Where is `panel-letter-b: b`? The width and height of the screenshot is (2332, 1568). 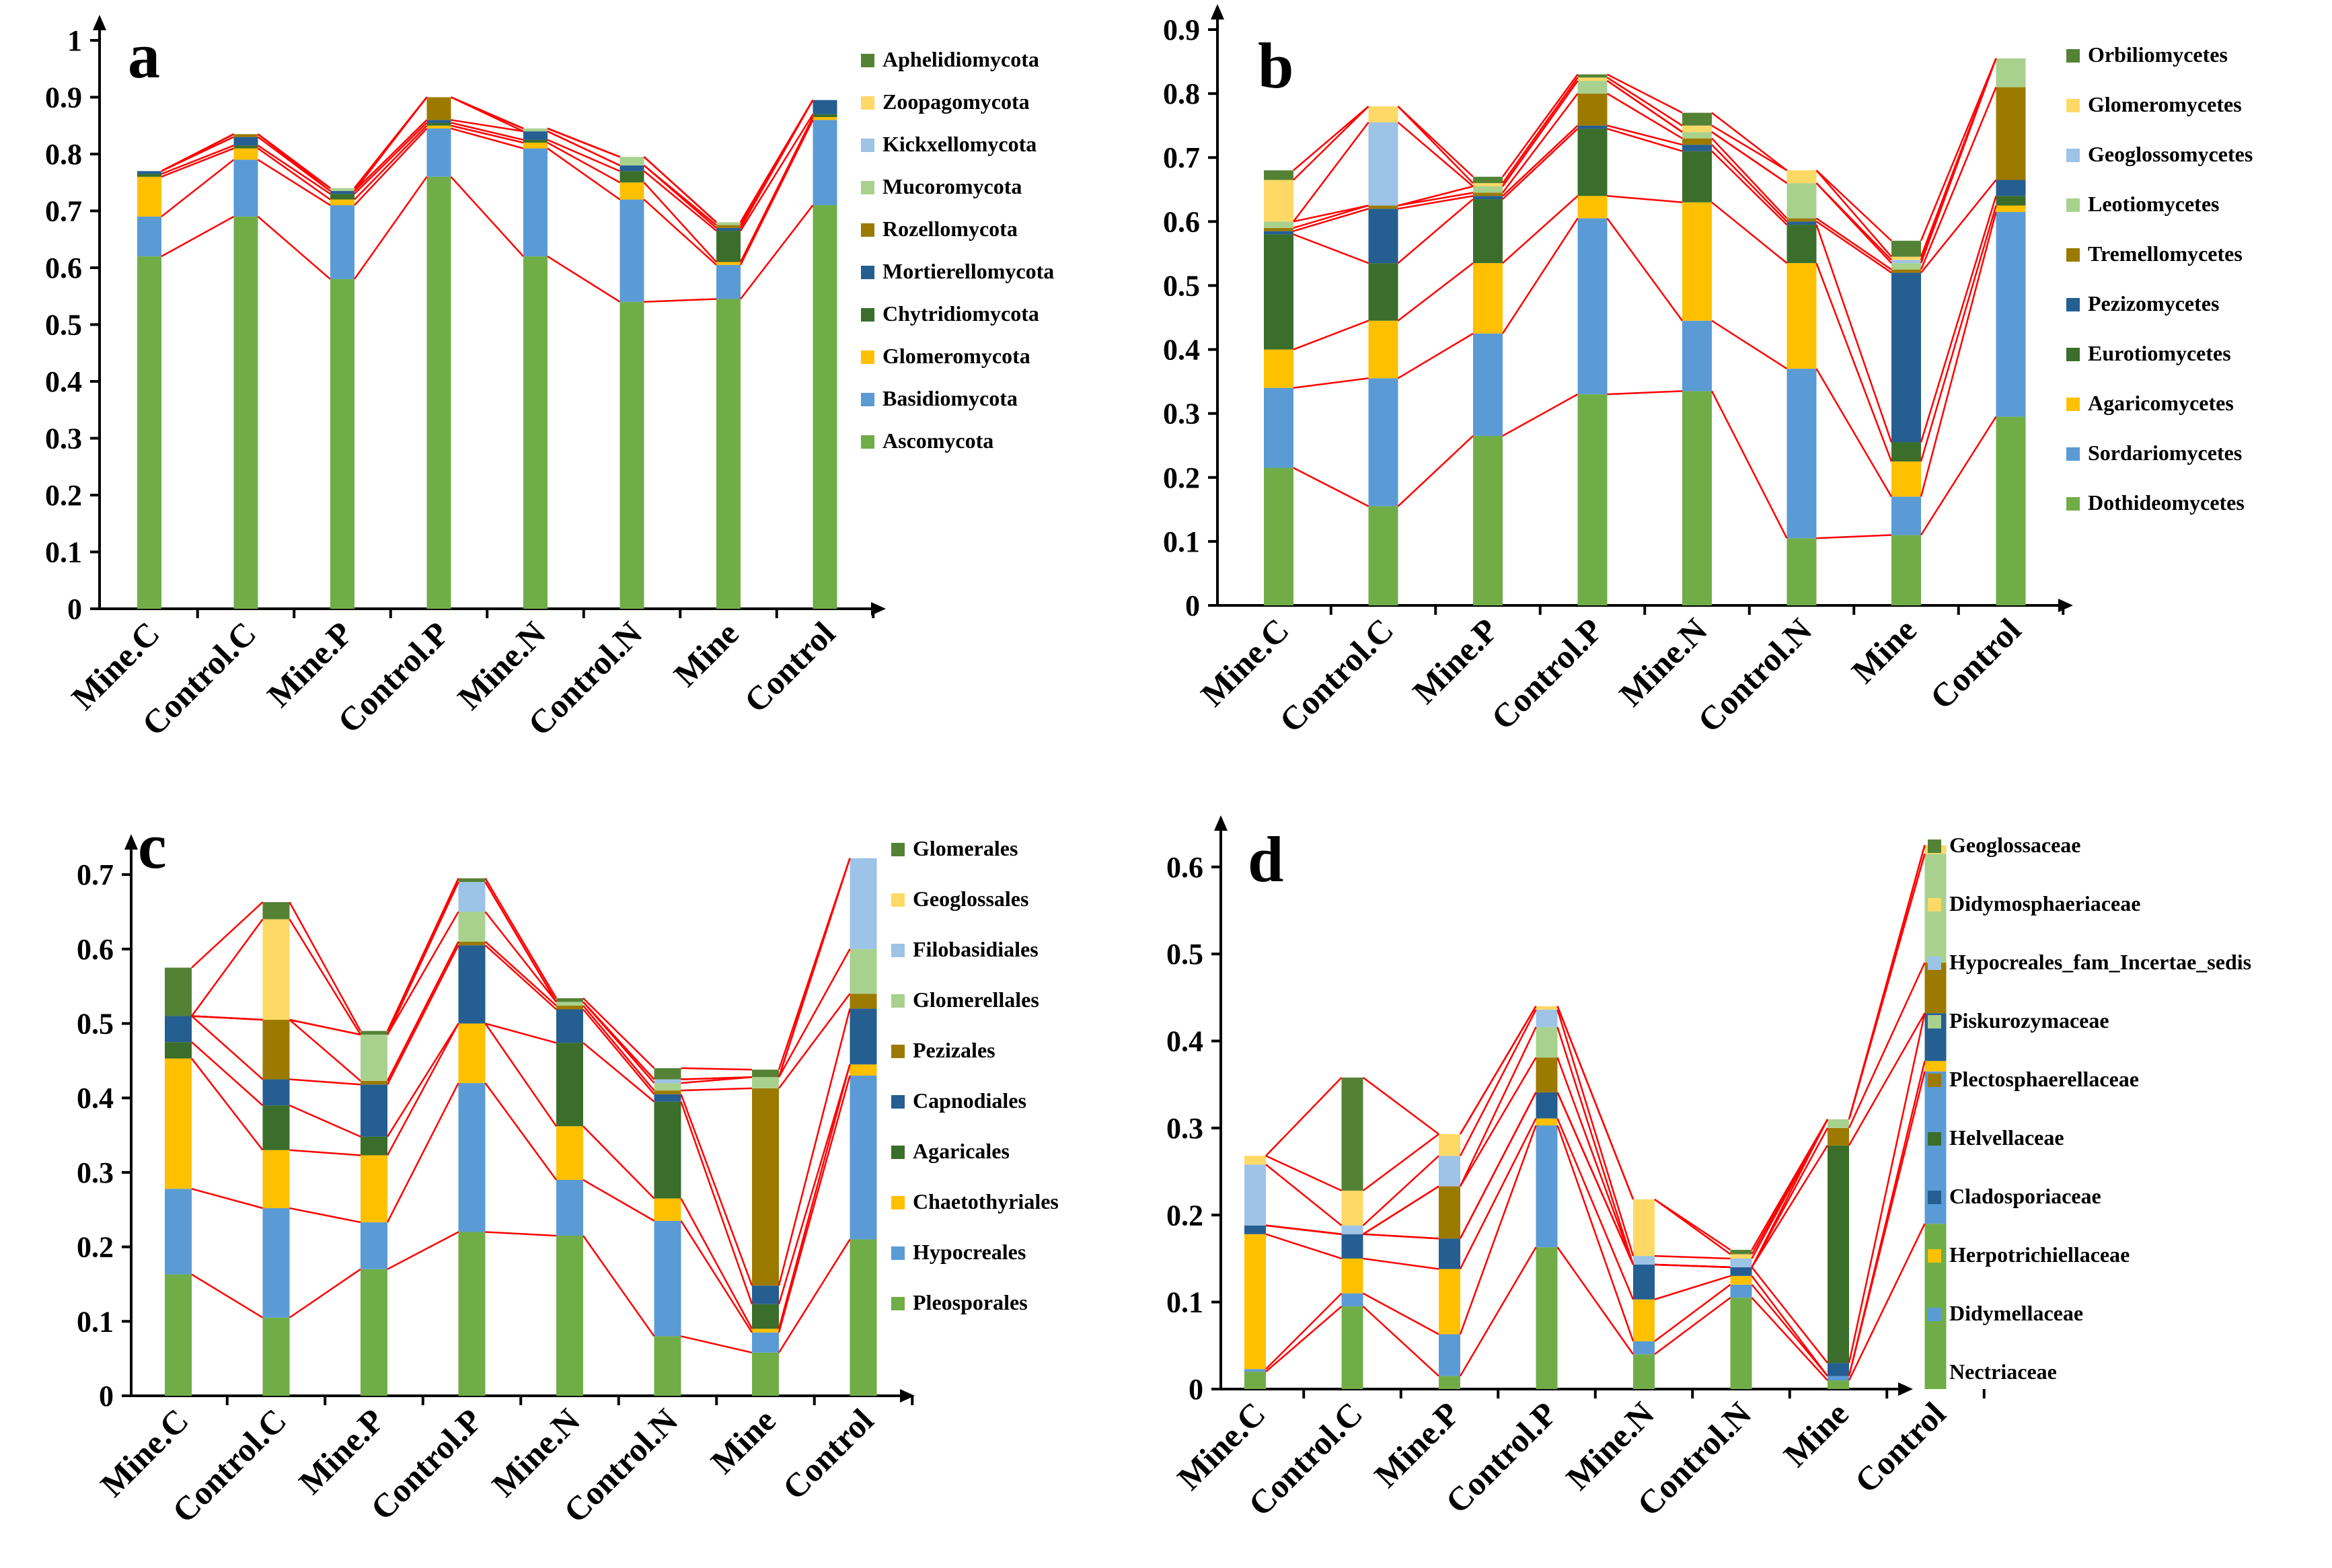 panel-letter-b: b is located at coordinates (1275, 66).